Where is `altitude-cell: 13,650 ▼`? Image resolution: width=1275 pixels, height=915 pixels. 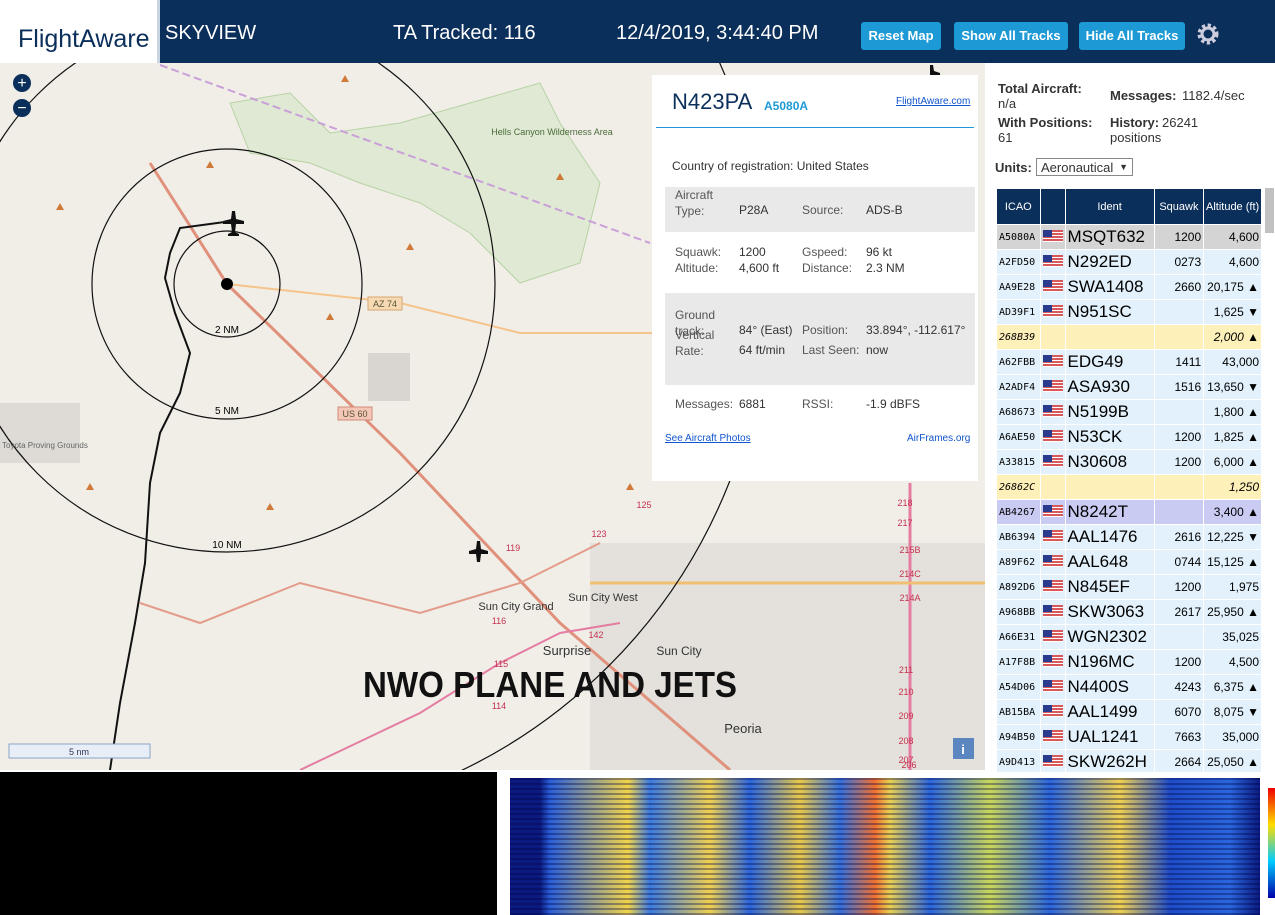 altitude-cell: 13,650 ▼ is located at coordinates (1232, 387).